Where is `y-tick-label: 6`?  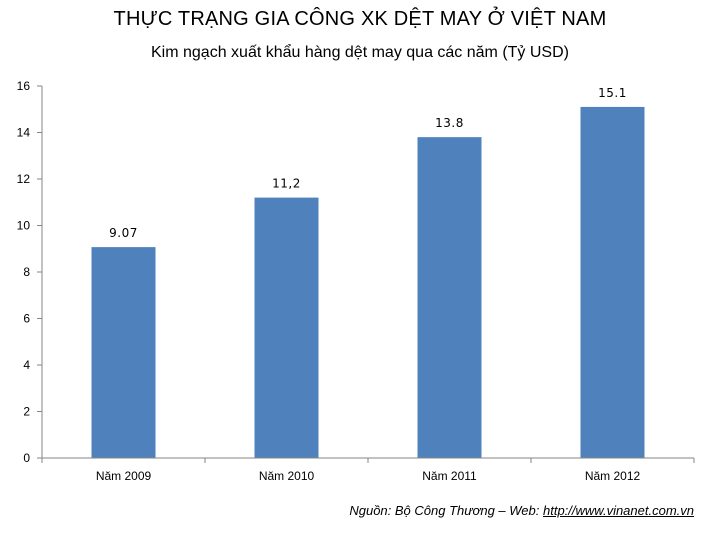 y-tick-label: 6 is located at coordinates (26, 319).